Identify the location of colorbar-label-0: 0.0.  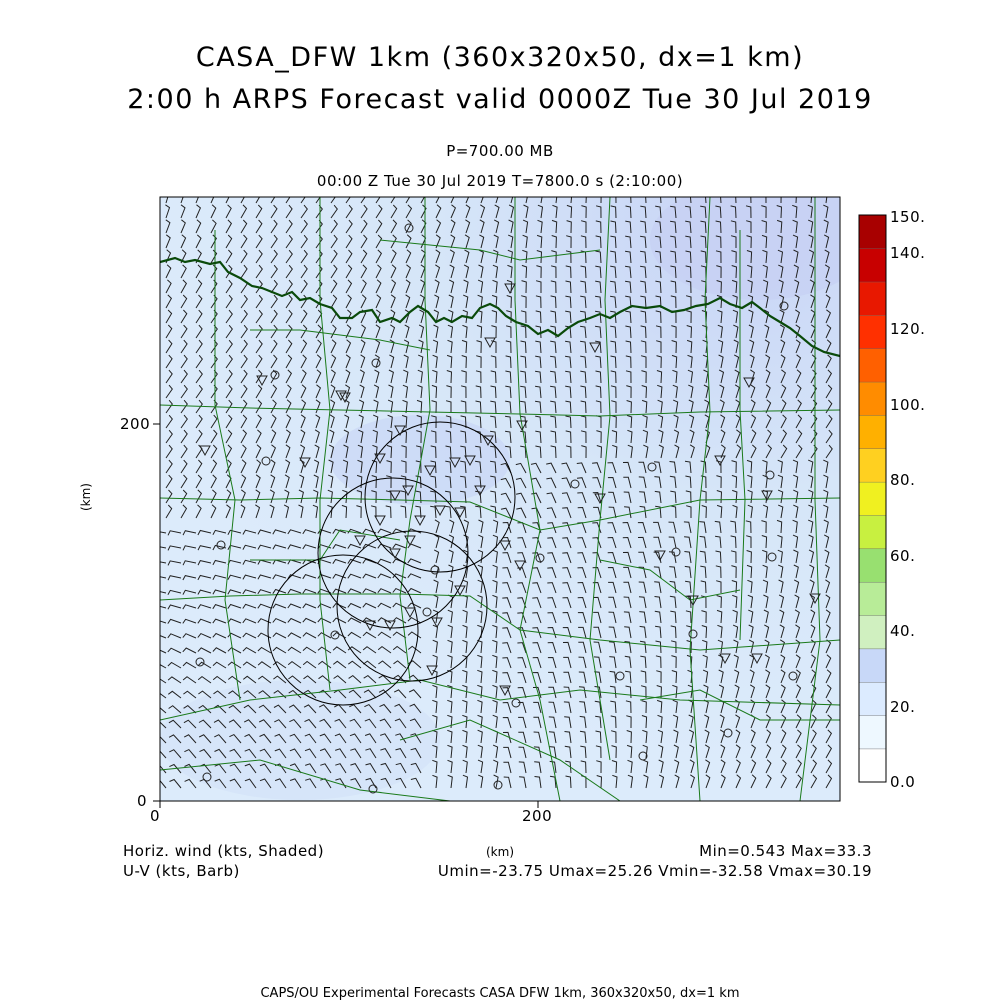
(903, 782).